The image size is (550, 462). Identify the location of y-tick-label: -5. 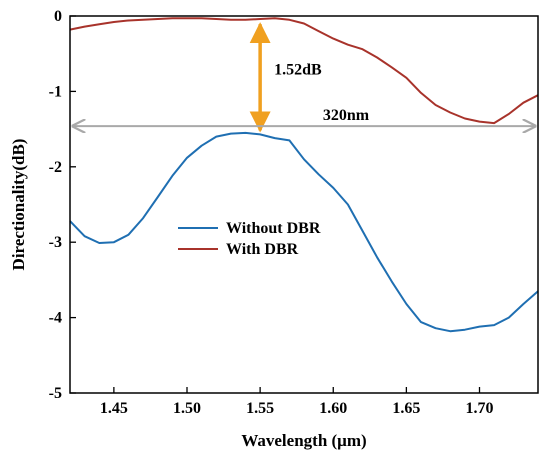
(55, 393).